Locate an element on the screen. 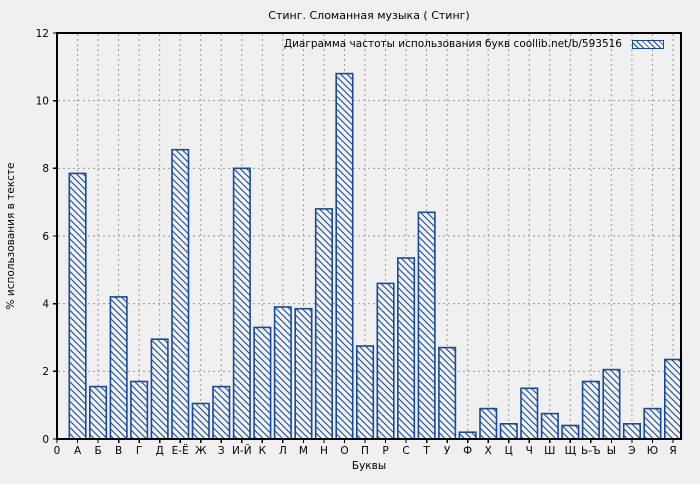  bar-Т is located at coordinates (426, 325).